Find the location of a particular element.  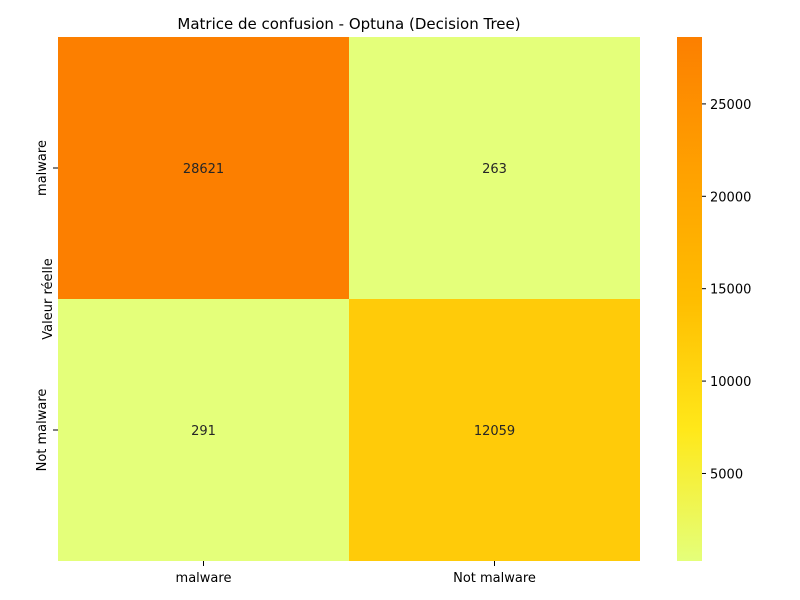

cell-value-label: 263 is located at coordinates (494, 169).